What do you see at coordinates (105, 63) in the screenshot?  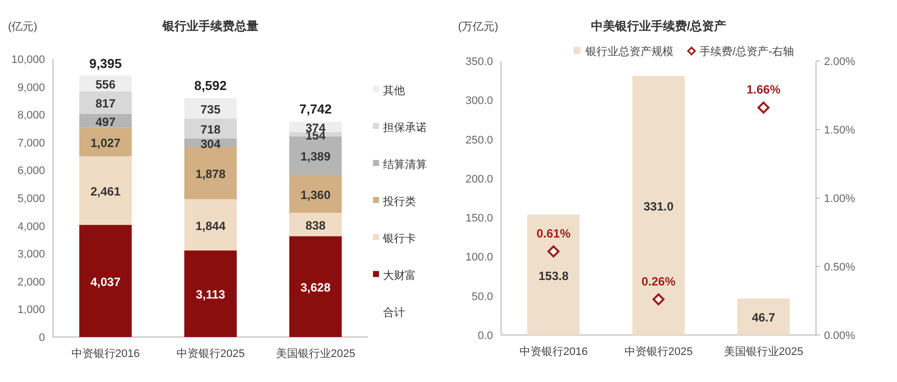 I see `total-label: 9,395` at bounding box center [105, 63].